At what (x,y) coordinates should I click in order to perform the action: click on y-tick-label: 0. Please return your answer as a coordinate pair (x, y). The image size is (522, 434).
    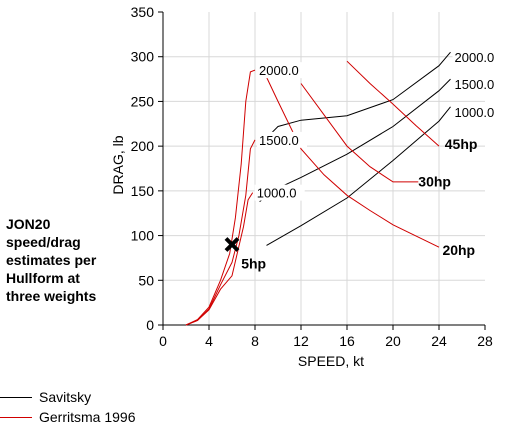
    Looking at the image, I should click on (150, 325).